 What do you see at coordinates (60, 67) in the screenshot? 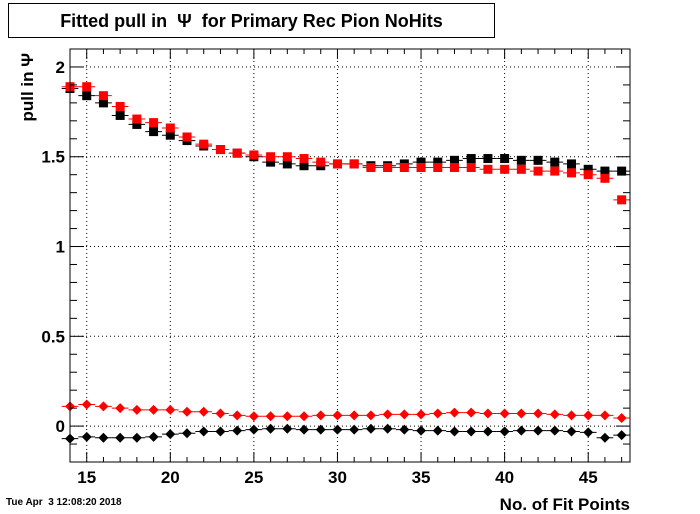
I see `y-tick-label: 2` at bounding box center [60, 67].